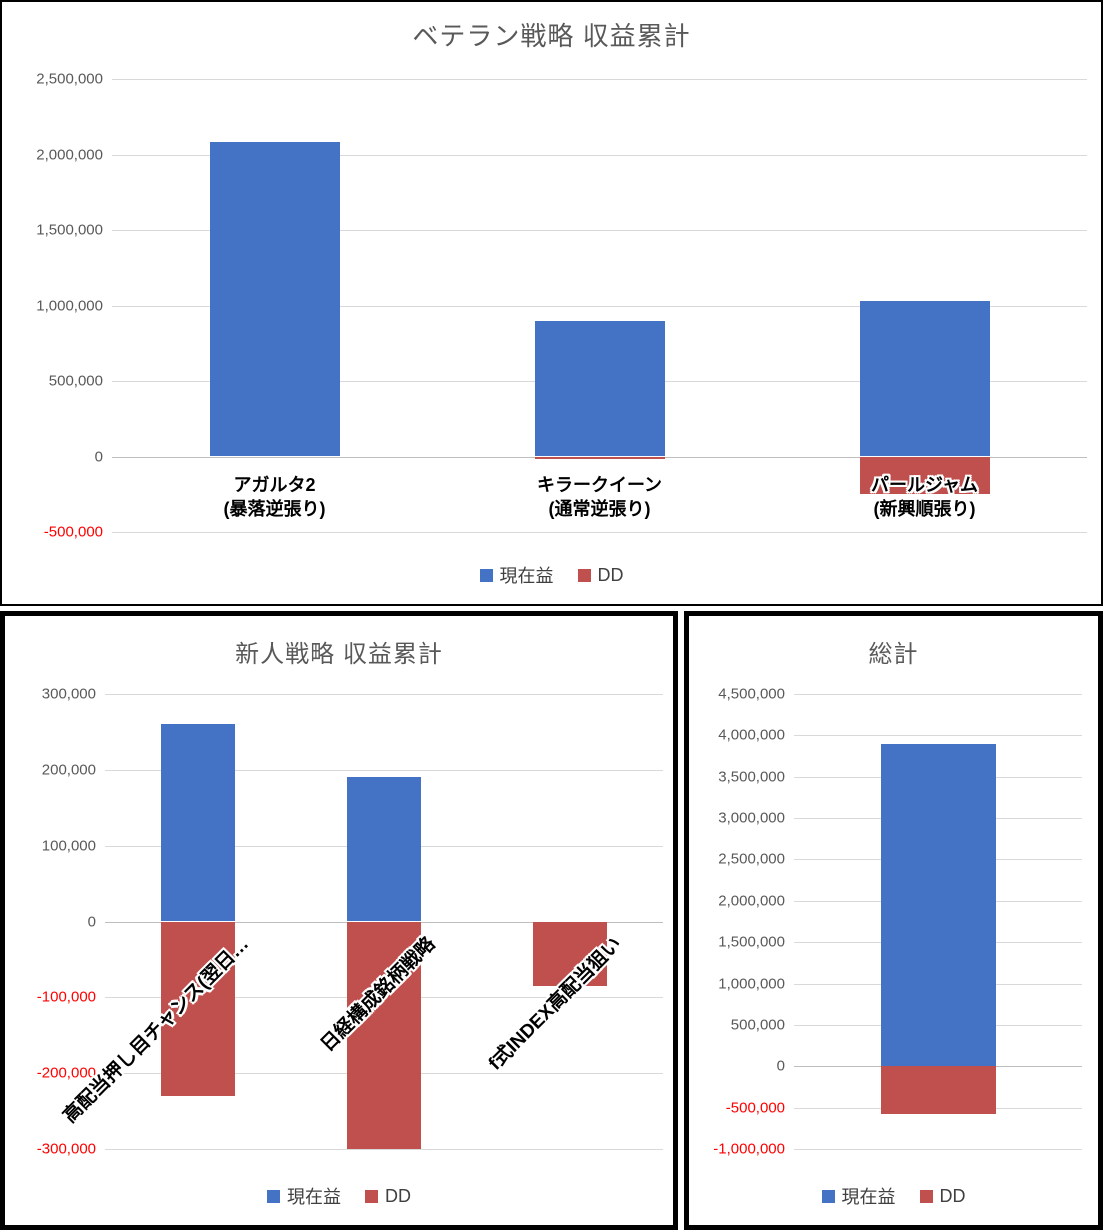 This screenshot has width=1103, height=1230. Describe the element at coordinates (274, 496) in the screenshot. I see `category-label: アガルタ2 (暴落逆張り)` at that location.